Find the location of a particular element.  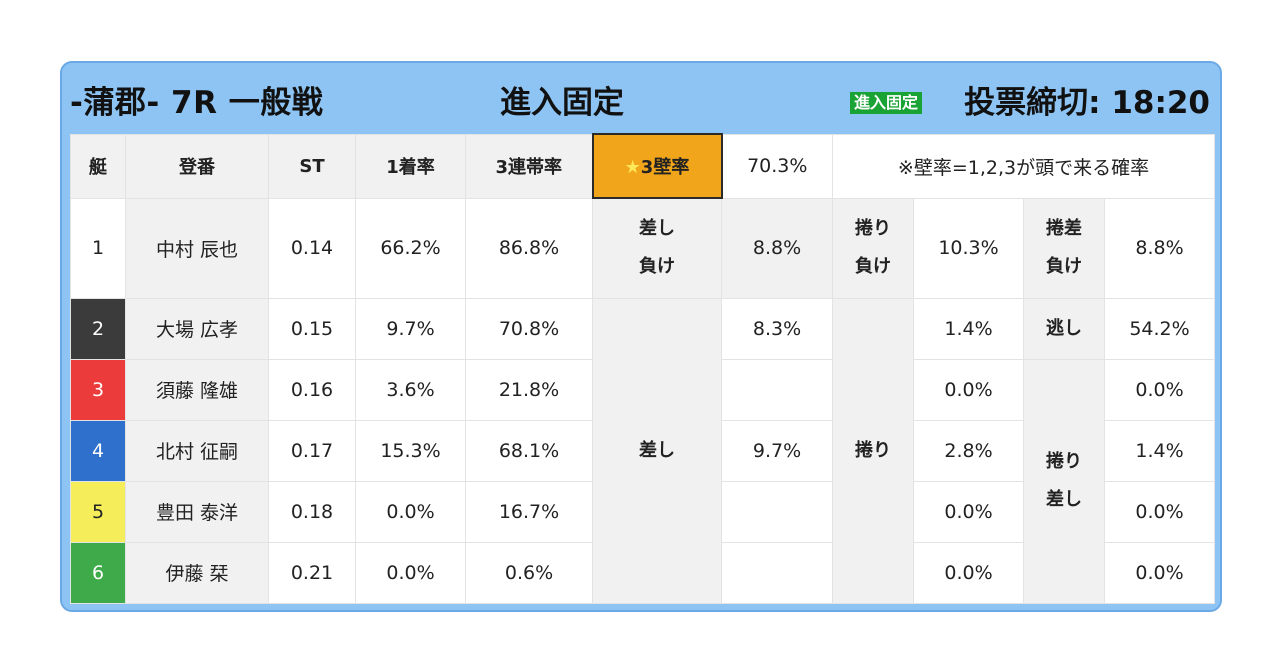

col-header-name: 登番 is located at coordinates (197, 166).